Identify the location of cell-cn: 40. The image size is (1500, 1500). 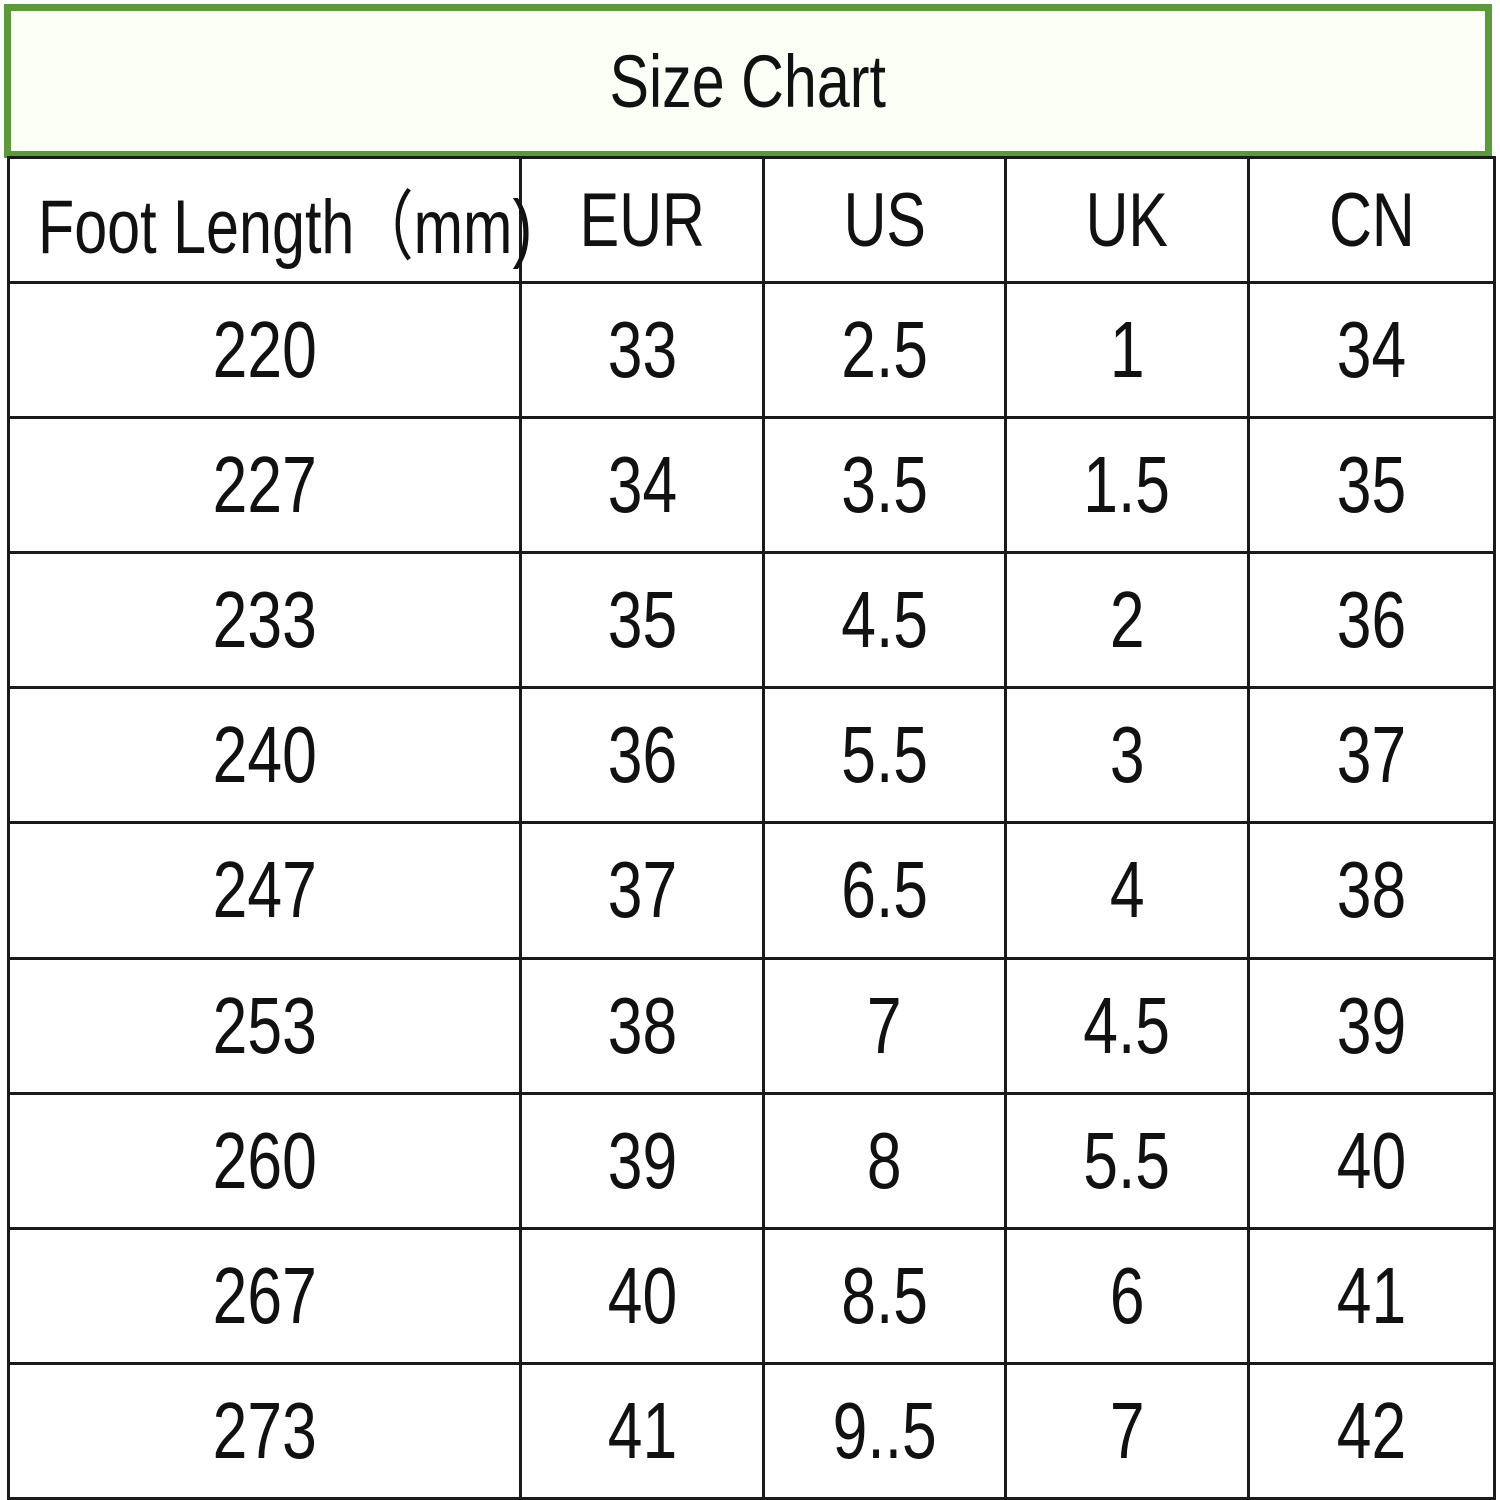
(1371, 1160).